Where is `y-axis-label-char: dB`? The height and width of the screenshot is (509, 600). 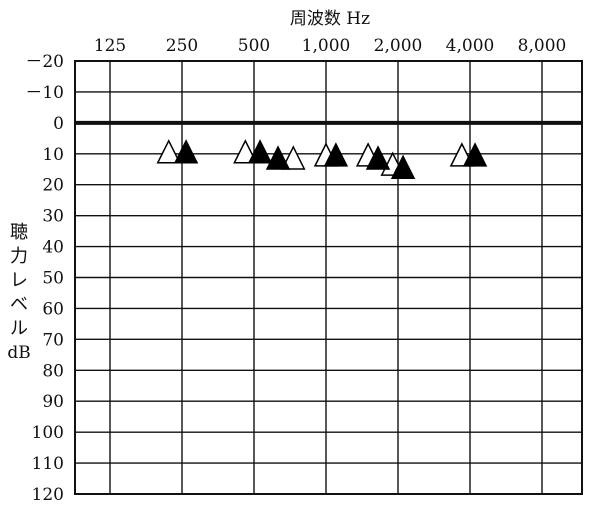
y-axis-label-char: dB is located at coordinates (18, 353).